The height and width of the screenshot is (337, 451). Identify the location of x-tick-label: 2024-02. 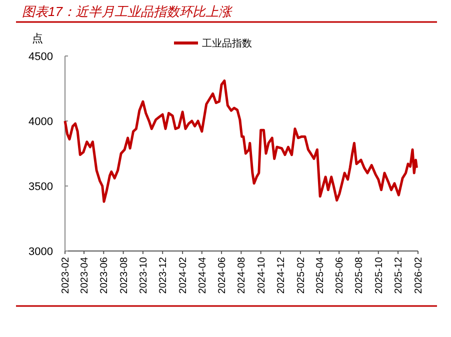
(184, 275).